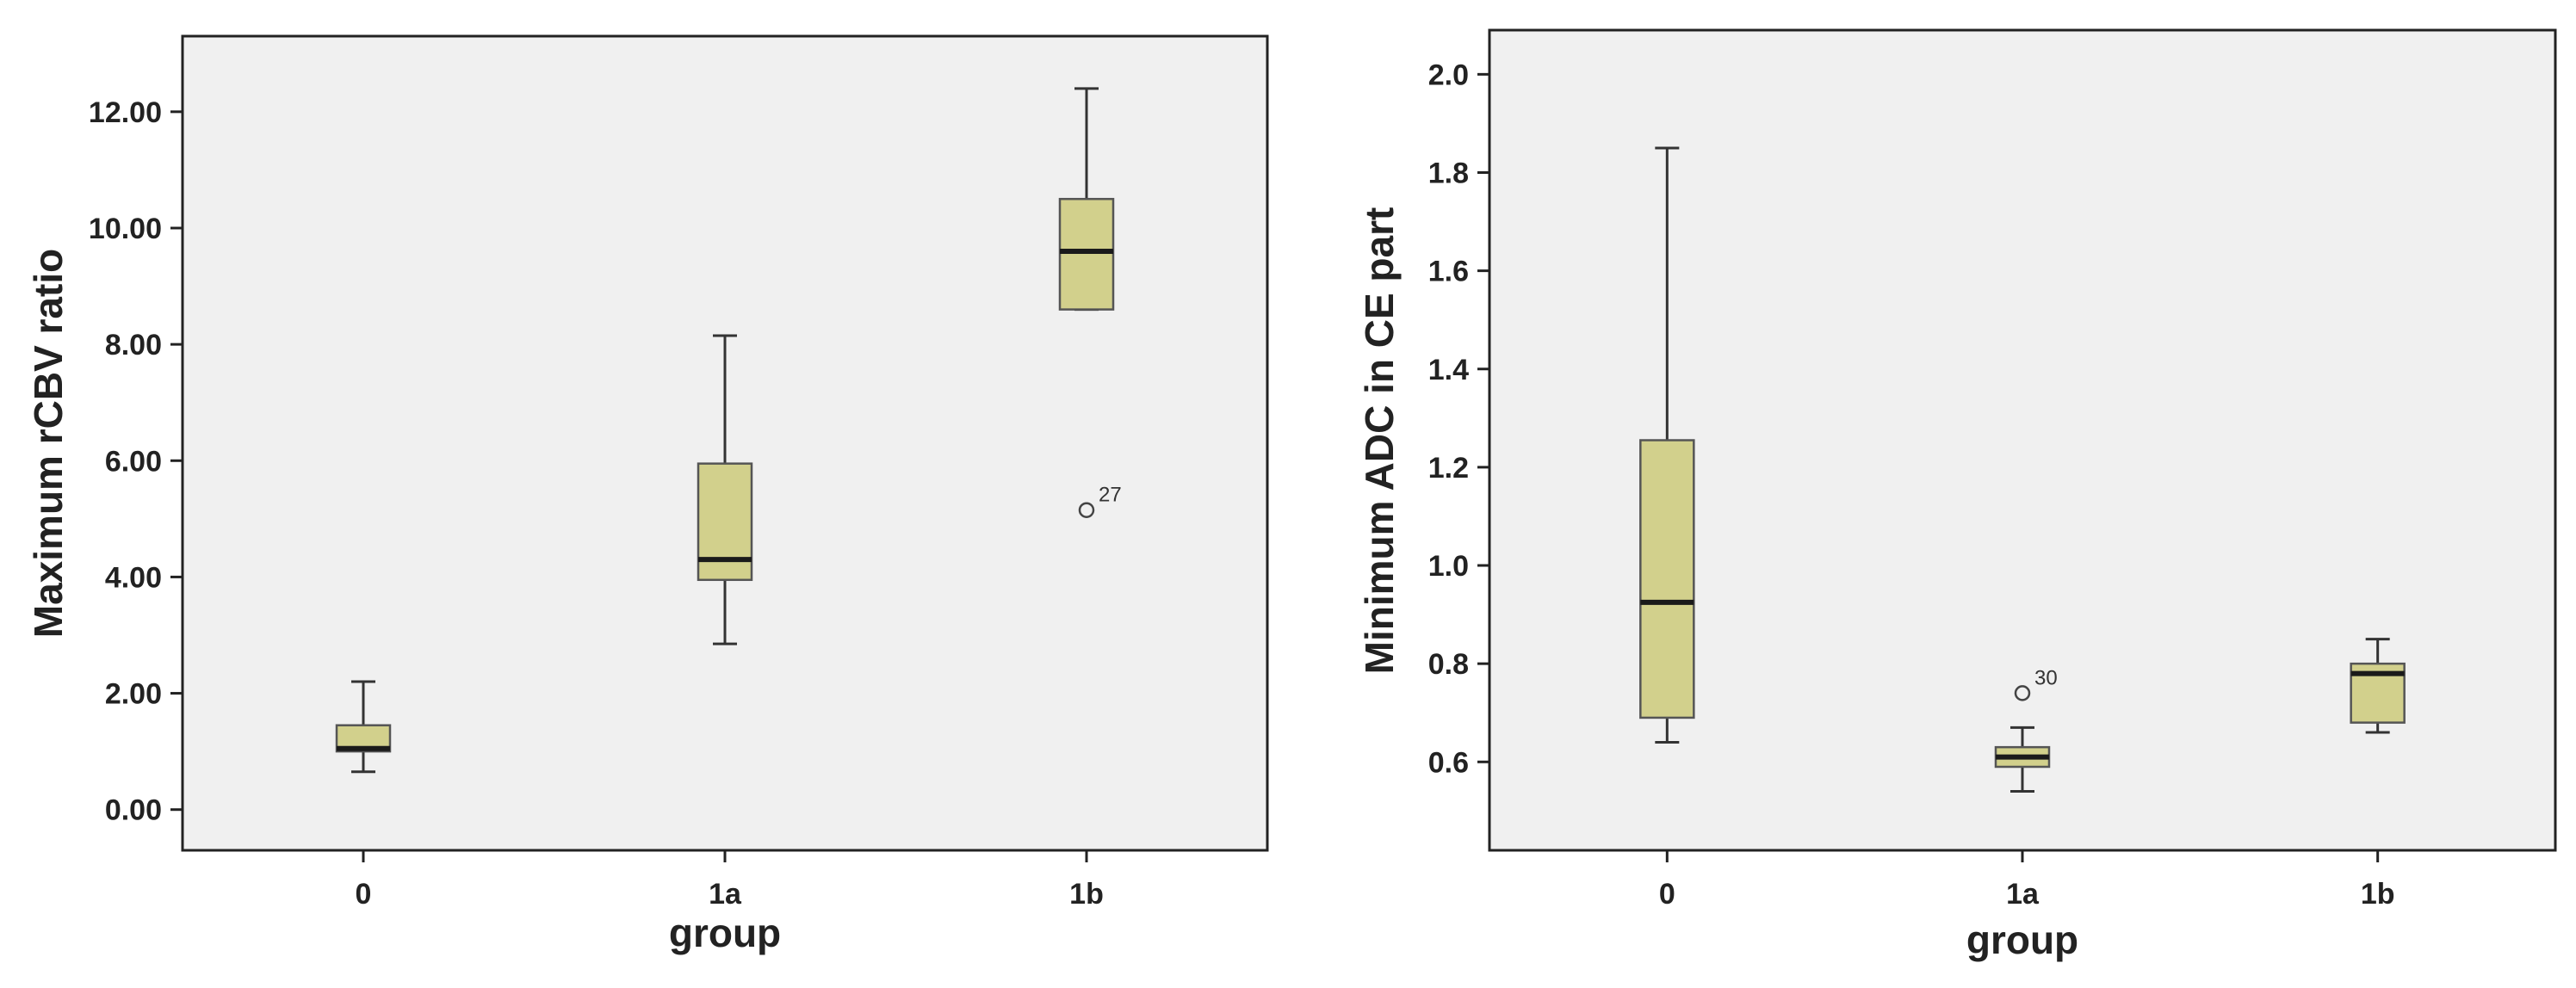 The height and width of the screenshot is (988, 2576). Describe the element at coordinates (1448, 370) in the screenshot. I see `y-tick-label: 1.4` at that location.